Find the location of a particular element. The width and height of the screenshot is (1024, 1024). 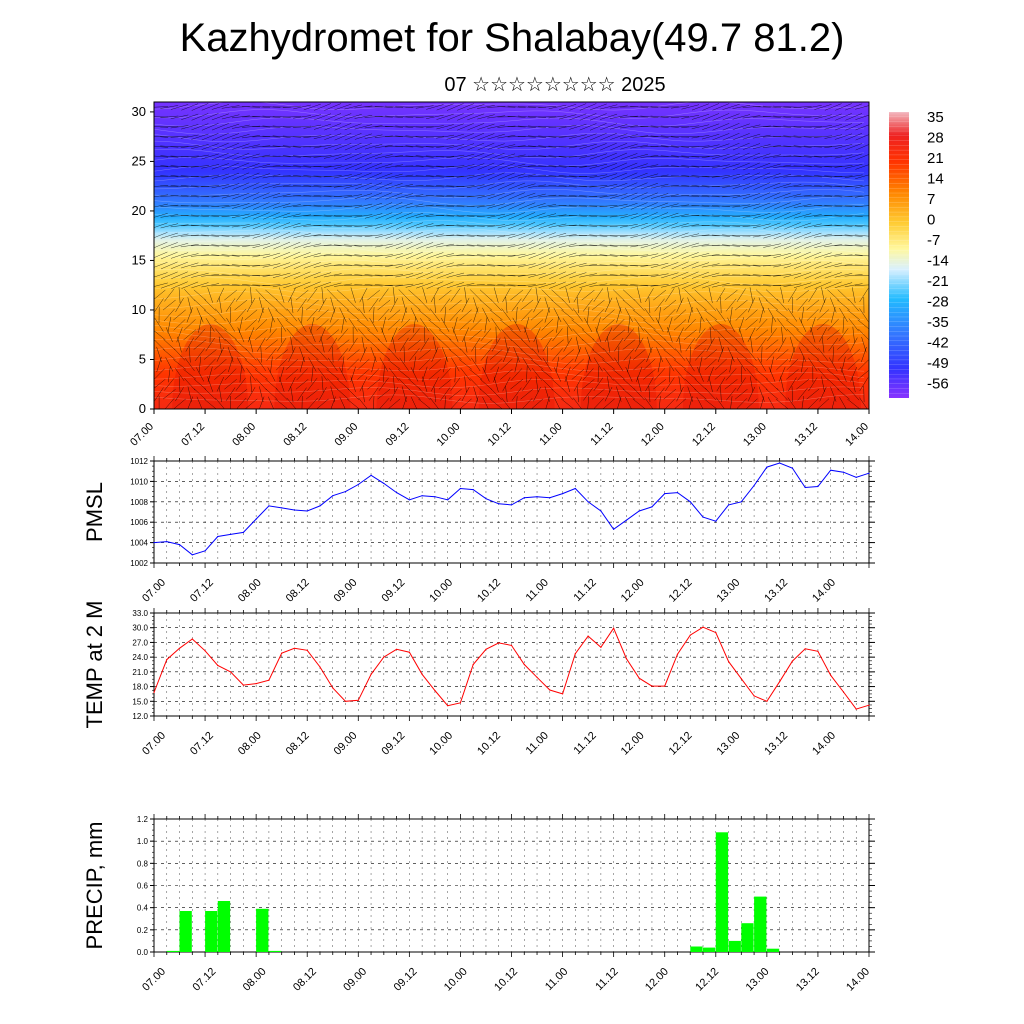

cross-section-x-tick-label: 13.12 is located at coordinates (806, 435).